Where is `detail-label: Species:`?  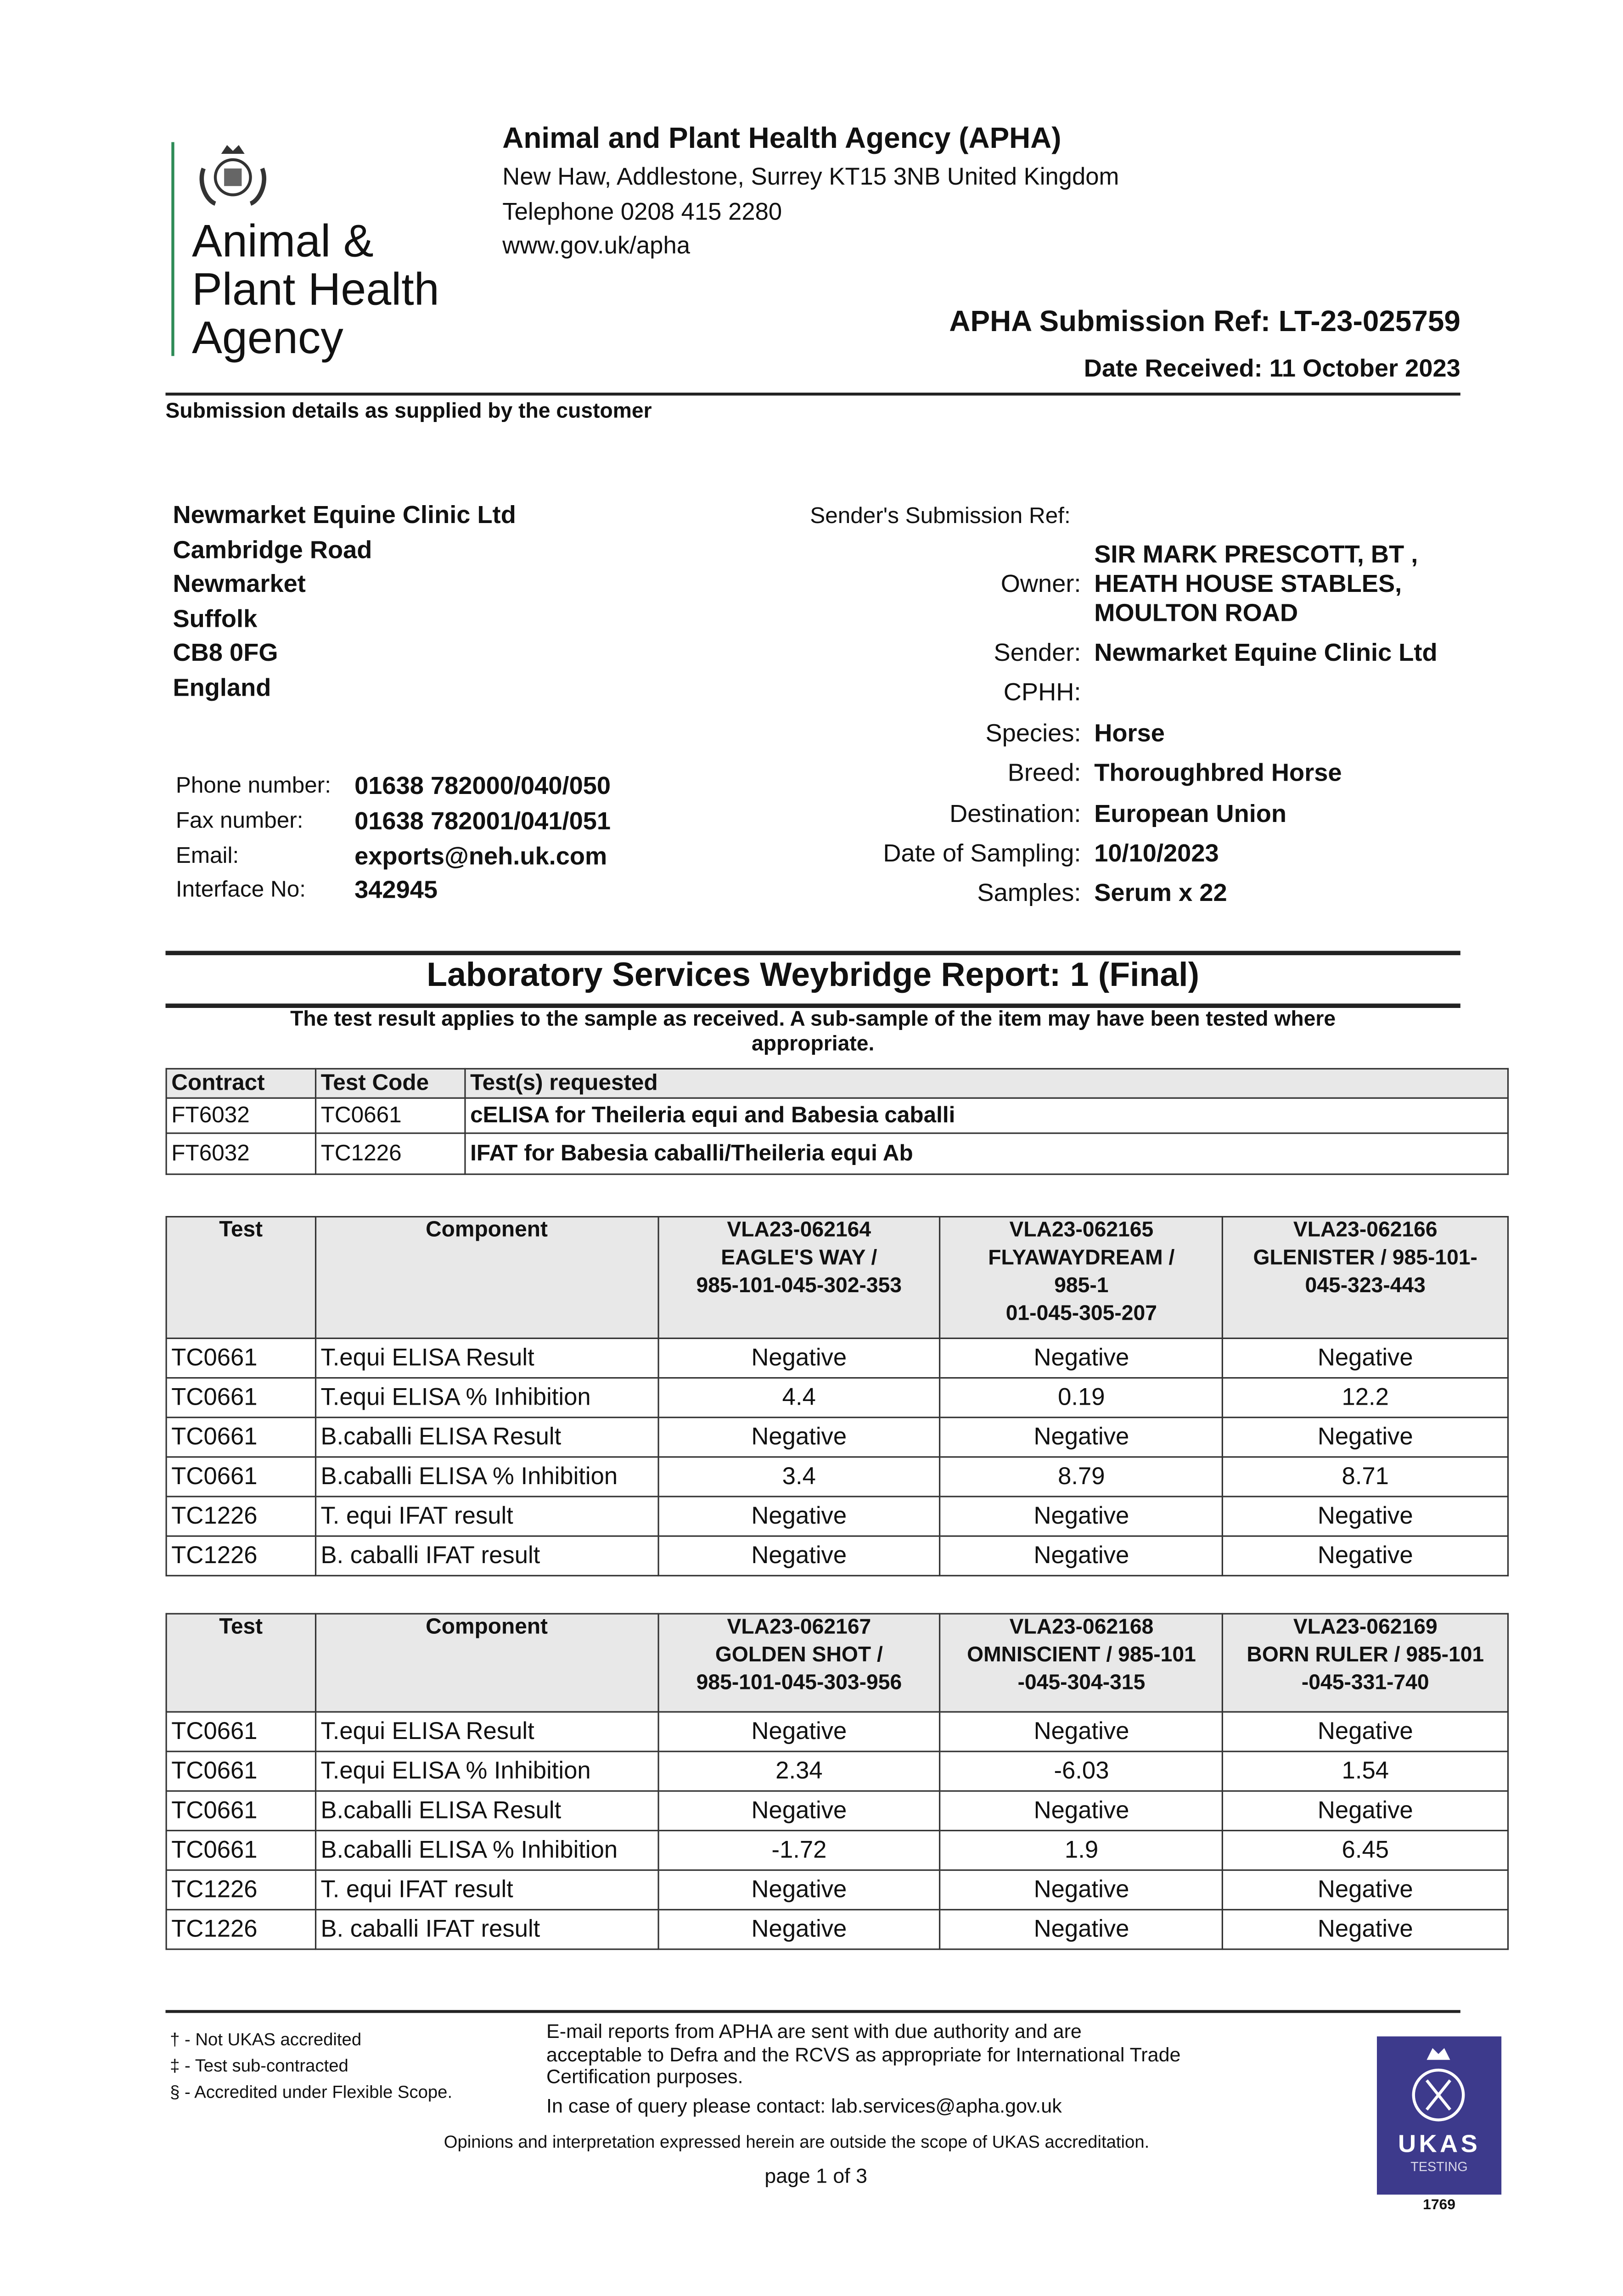
detail-label: Species: is located at coordinates (1033, 733).